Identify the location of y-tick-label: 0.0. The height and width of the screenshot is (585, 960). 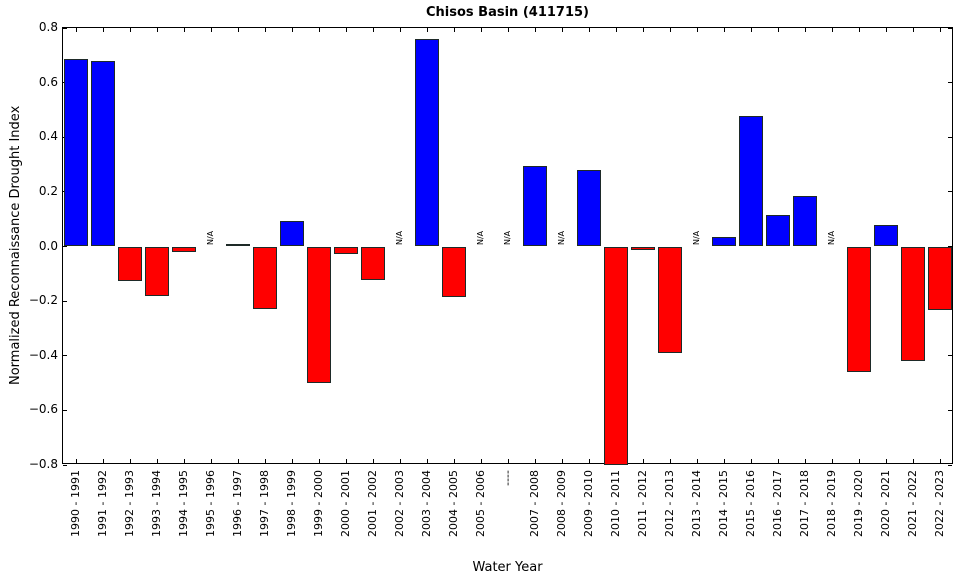
(48, 245).